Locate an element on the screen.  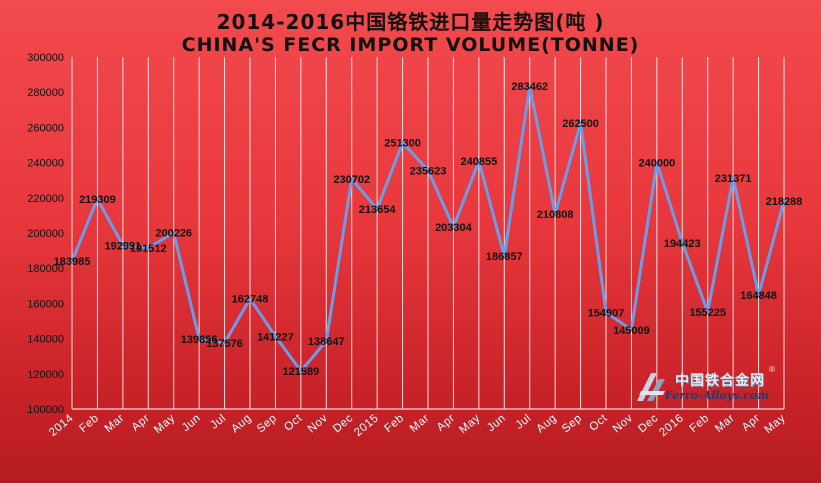
data-label: 139856 is located at coordinates (199, 340).